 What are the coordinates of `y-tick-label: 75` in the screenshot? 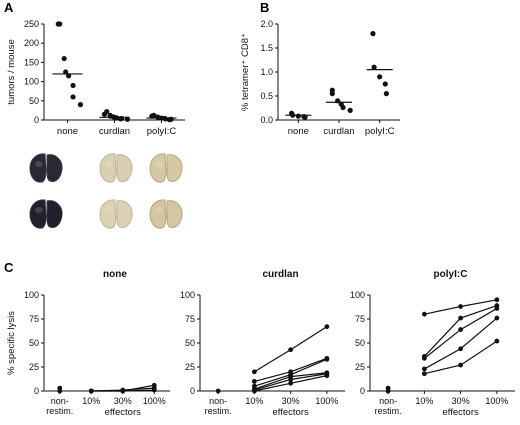 It's located at (360, 319).